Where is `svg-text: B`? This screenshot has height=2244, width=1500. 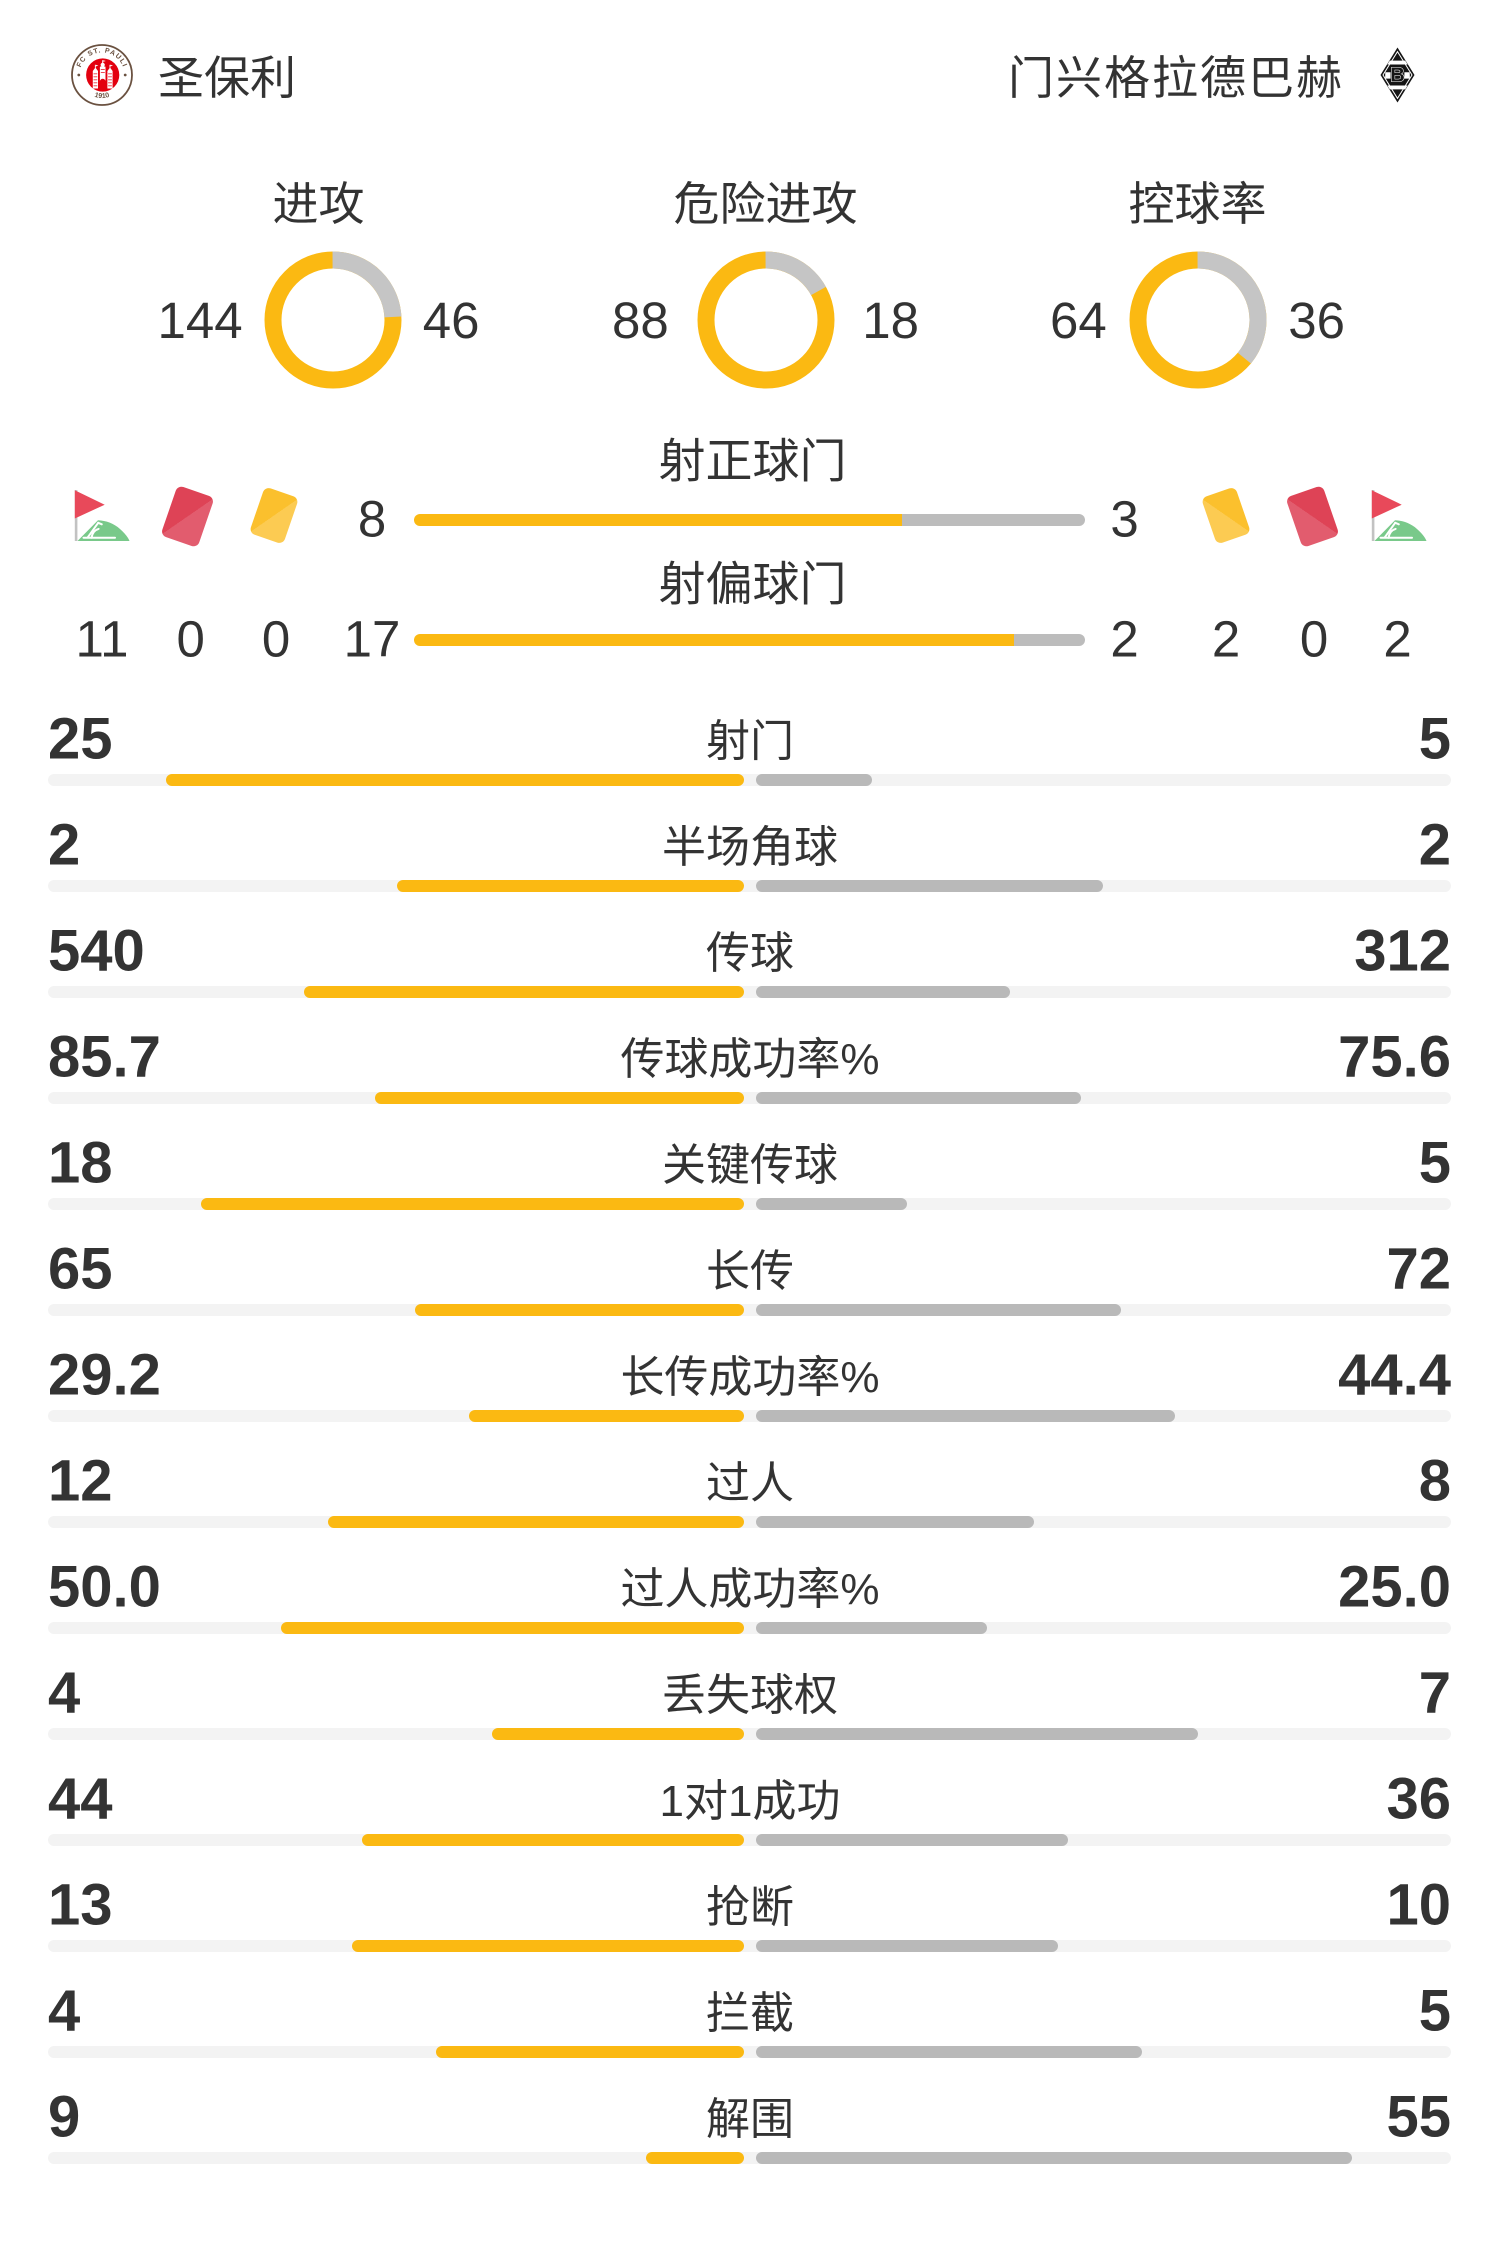
svg-text: B is located at coordinates (1397, 76).